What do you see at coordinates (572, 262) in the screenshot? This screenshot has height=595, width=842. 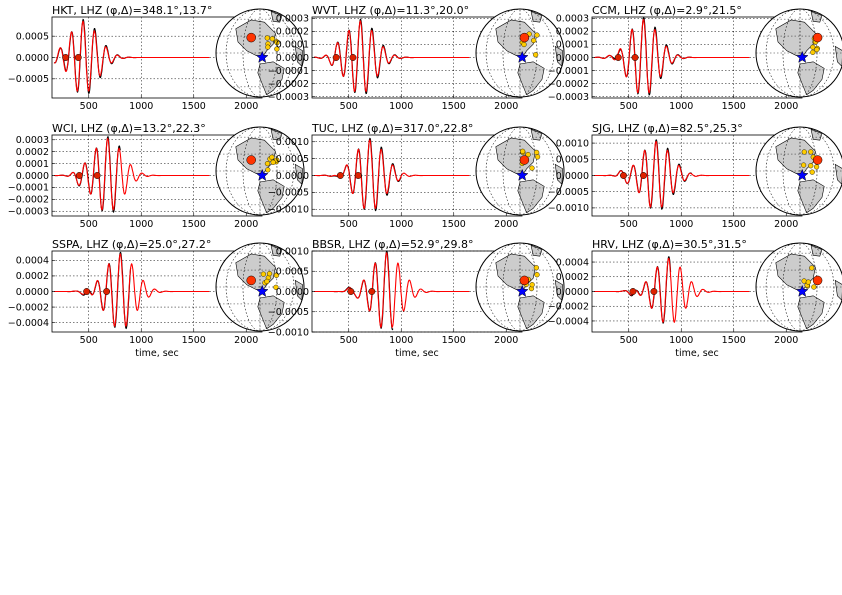 I see `y-tick-label: 0.0004` at bounding box center [572, 262].